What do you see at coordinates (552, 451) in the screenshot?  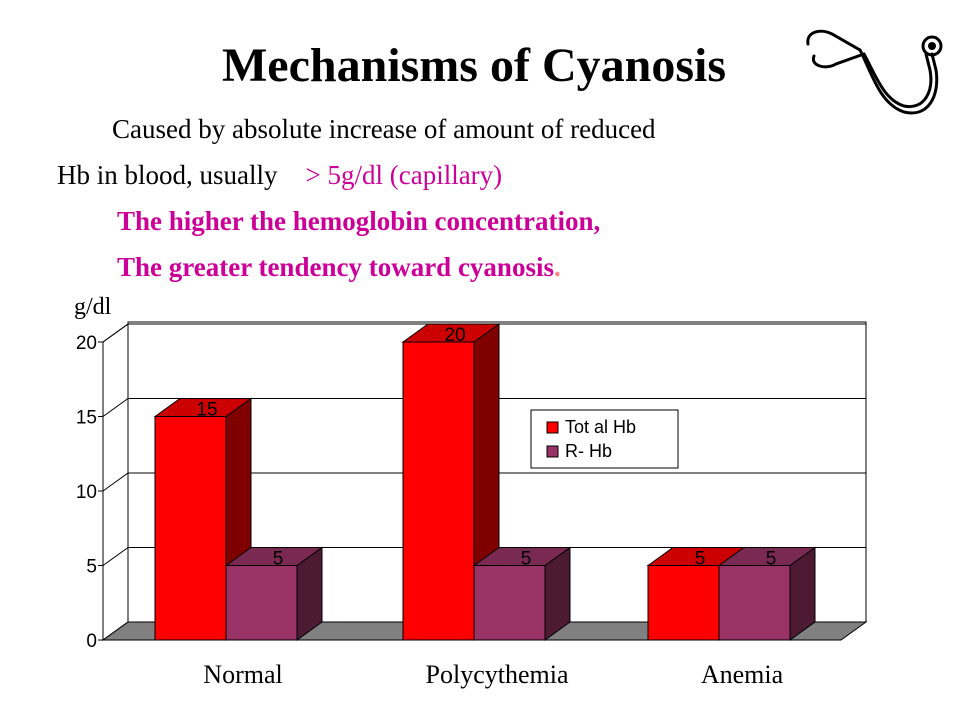 I see `legend-swatch-r-hb` at bounding box center [552, 451].